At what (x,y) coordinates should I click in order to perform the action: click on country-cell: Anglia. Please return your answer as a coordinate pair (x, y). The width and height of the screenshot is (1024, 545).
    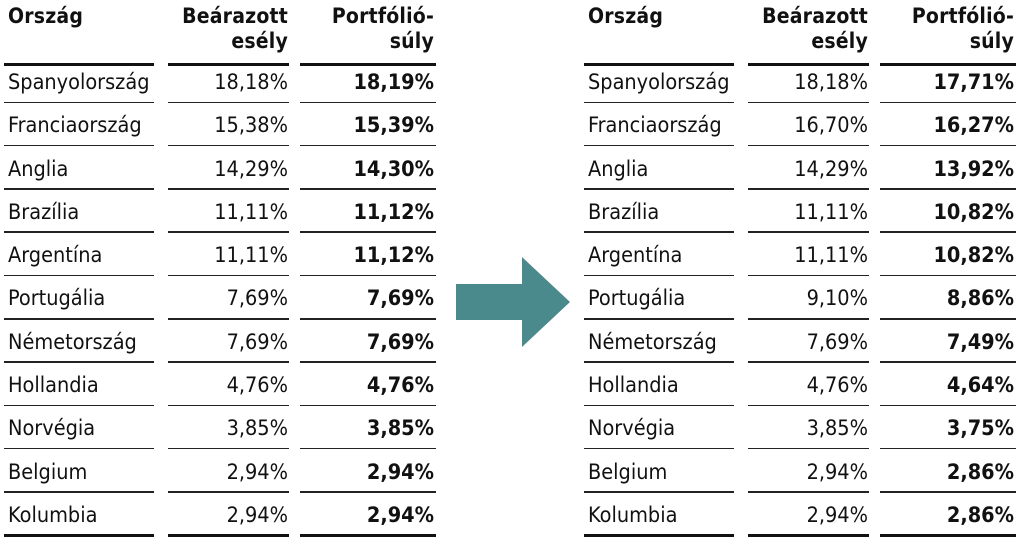
    Looking at the image, I should click on (618, 169).